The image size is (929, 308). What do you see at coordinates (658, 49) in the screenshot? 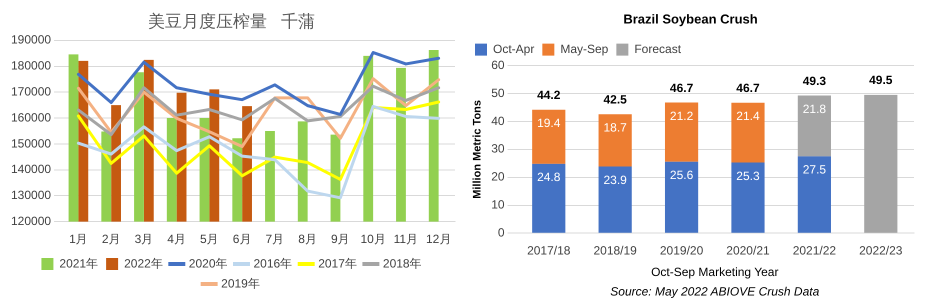
I see `legend-label: Forecast` at bounding box center [658, 49].